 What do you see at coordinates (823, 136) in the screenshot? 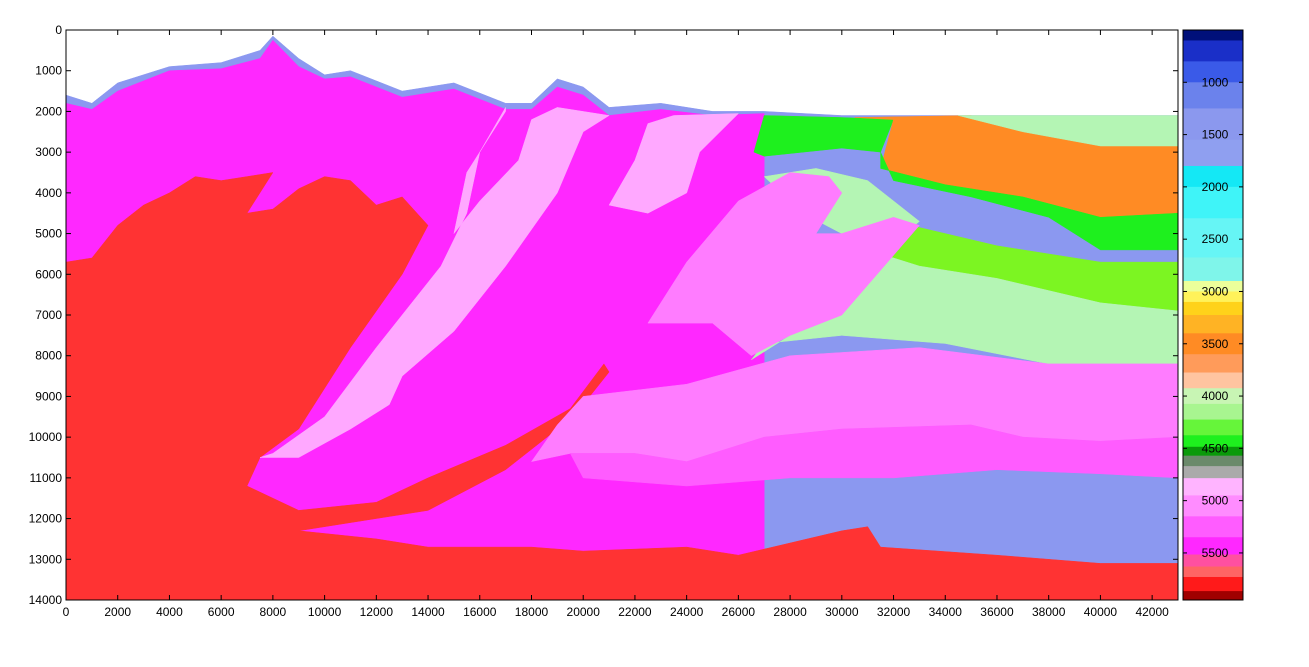
I see `layer-green-top` at bounding box center [823, 136].